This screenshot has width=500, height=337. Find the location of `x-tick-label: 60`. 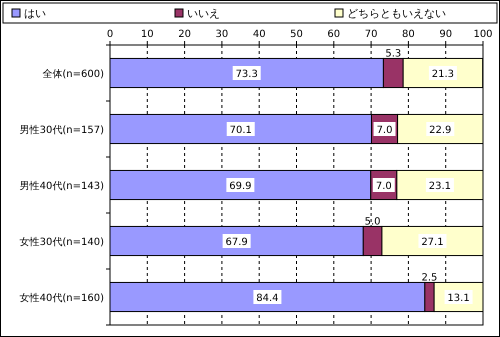

x-tick-label: 60 is located at coordinates (333, 34).